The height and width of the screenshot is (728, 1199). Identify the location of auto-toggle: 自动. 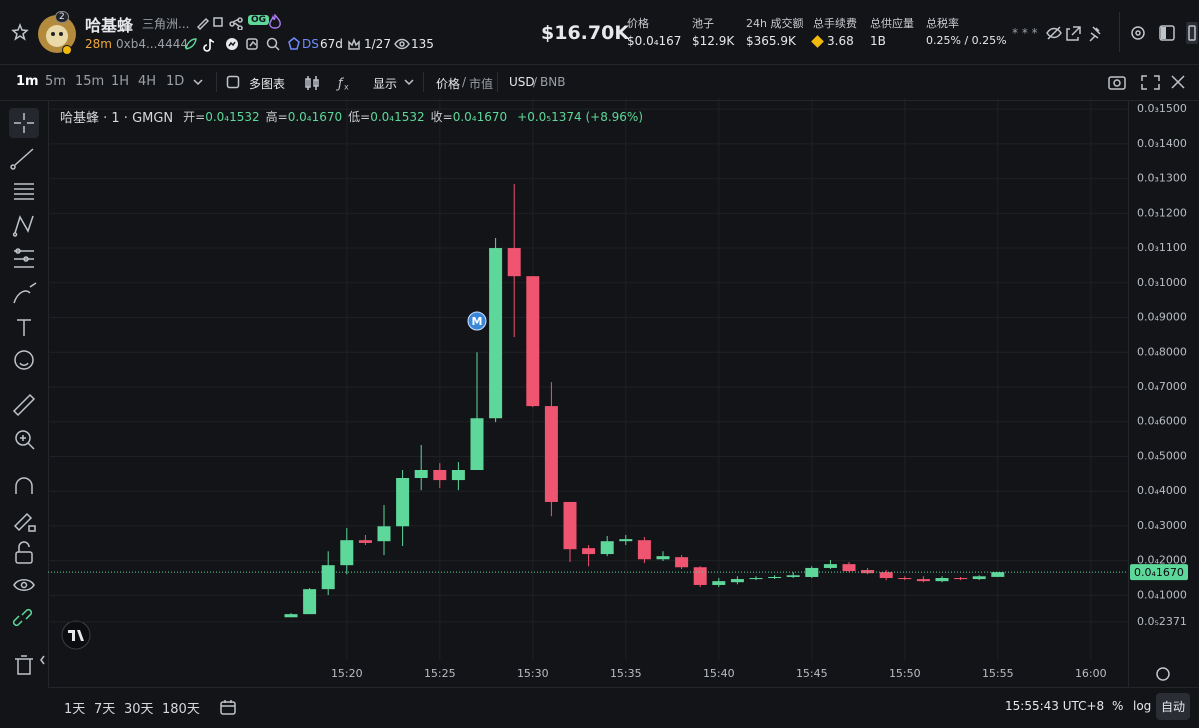
(1173, 706).